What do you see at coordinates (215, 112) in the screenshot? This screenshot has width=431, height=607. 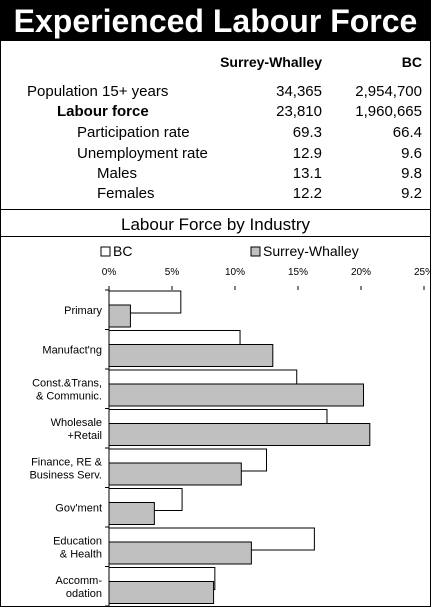 I see `stats-row: Labour force 23,810 1,960,665` at bounding box center [215, 112].